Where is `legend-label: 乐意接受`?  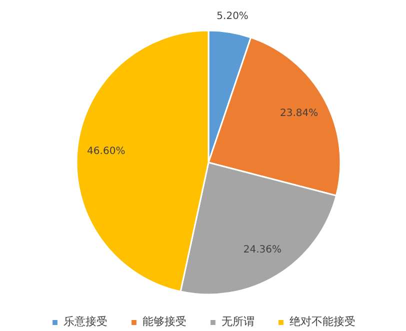
legend-label: 乐意接受 is located at coordinates (86, 321).